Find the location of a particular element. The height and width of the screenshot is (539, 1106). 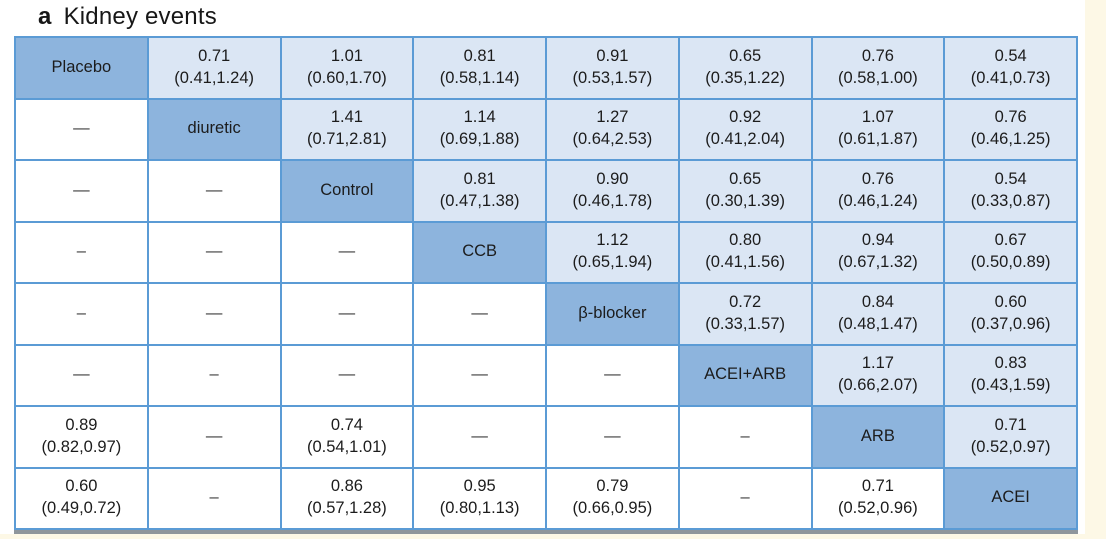

confidence-interval: (0.46,1.78) is located at coordinates (612, 200).